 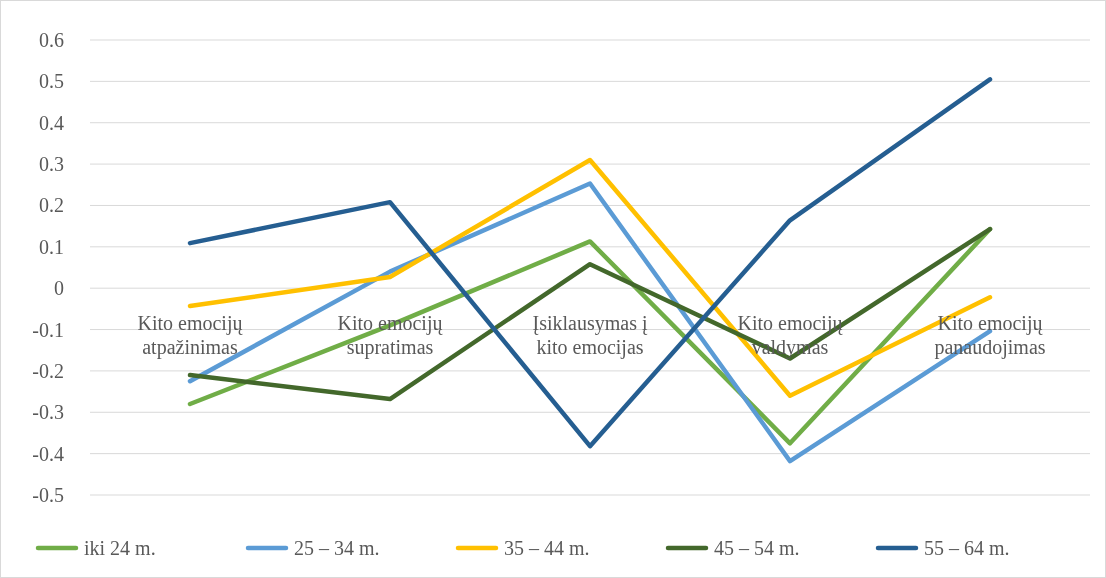 I want to click on y-tick-label: 0.6, so click(x=51, y=40).